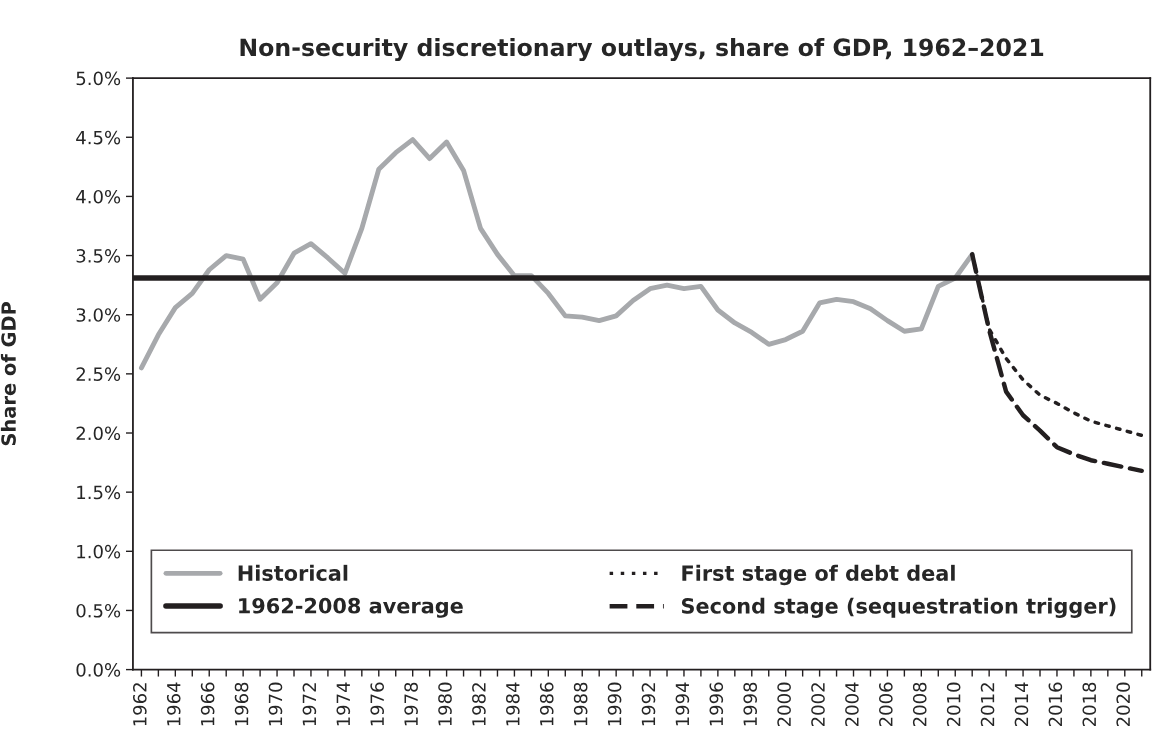  What do you see at coordinates (98, 196) in the screenshot?
I see `y-tick-label: 4.0%` at bounding box center [98, 196].